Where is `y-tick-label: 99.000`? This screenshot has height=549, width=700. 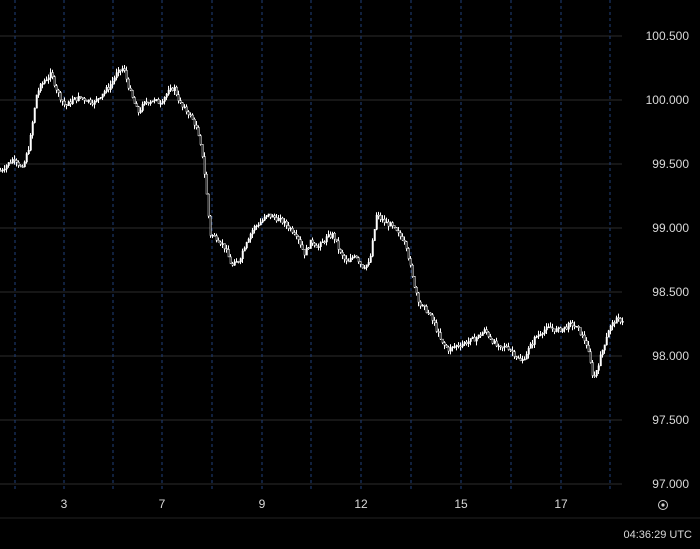
y-tick-label: 99.000 is located at coordinates (670, 228).